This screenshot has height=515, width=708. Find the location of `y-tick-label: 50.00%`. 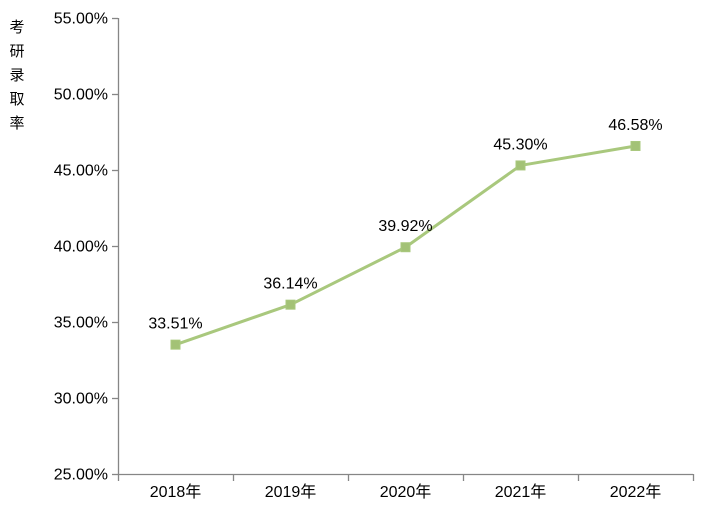

y-tick-label: 50.00% is located at coordinates (81, 95).